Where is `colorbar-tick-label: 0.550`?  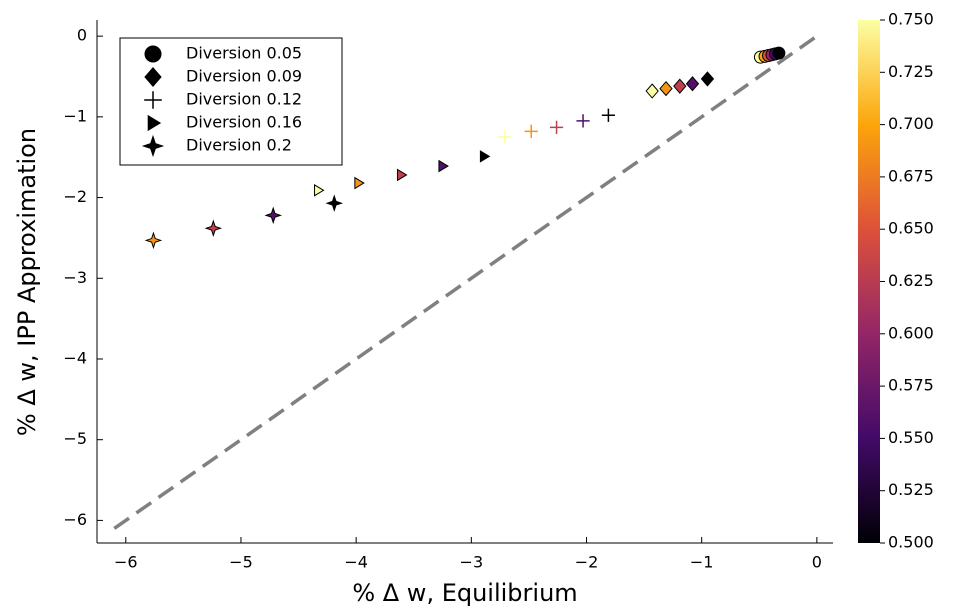
colorbar-tick-label: 0.550 is located at coordinates (911, 437).